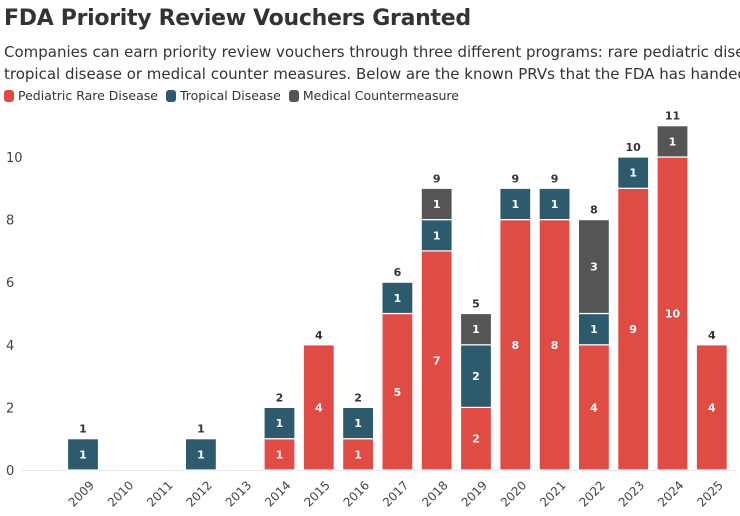 The width and height of the screenshot is (740, 516). What do you see at coordinates (238, 493) in the screenshot?
I see `x-tick-label: 2013` at bounding box center [238, 493].